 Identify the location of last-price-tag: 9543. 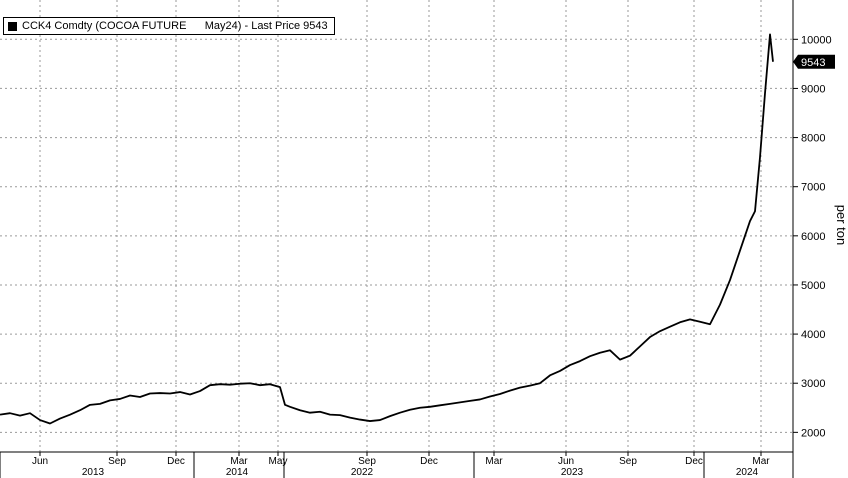
(814, 61).